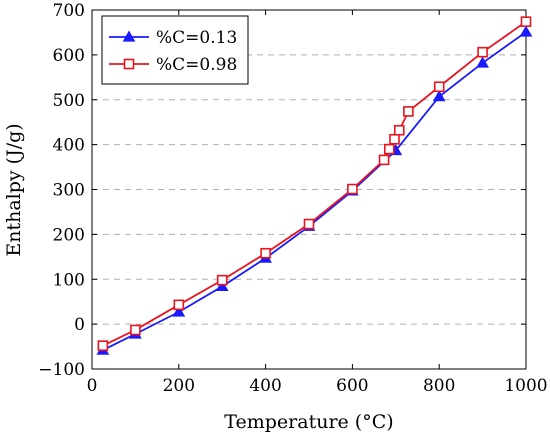  What do you see at coordinates (14, 189) in the screenshot?
I see `y-axis-label: Enthalpy (J/g)` at bounding box center [14, 189].